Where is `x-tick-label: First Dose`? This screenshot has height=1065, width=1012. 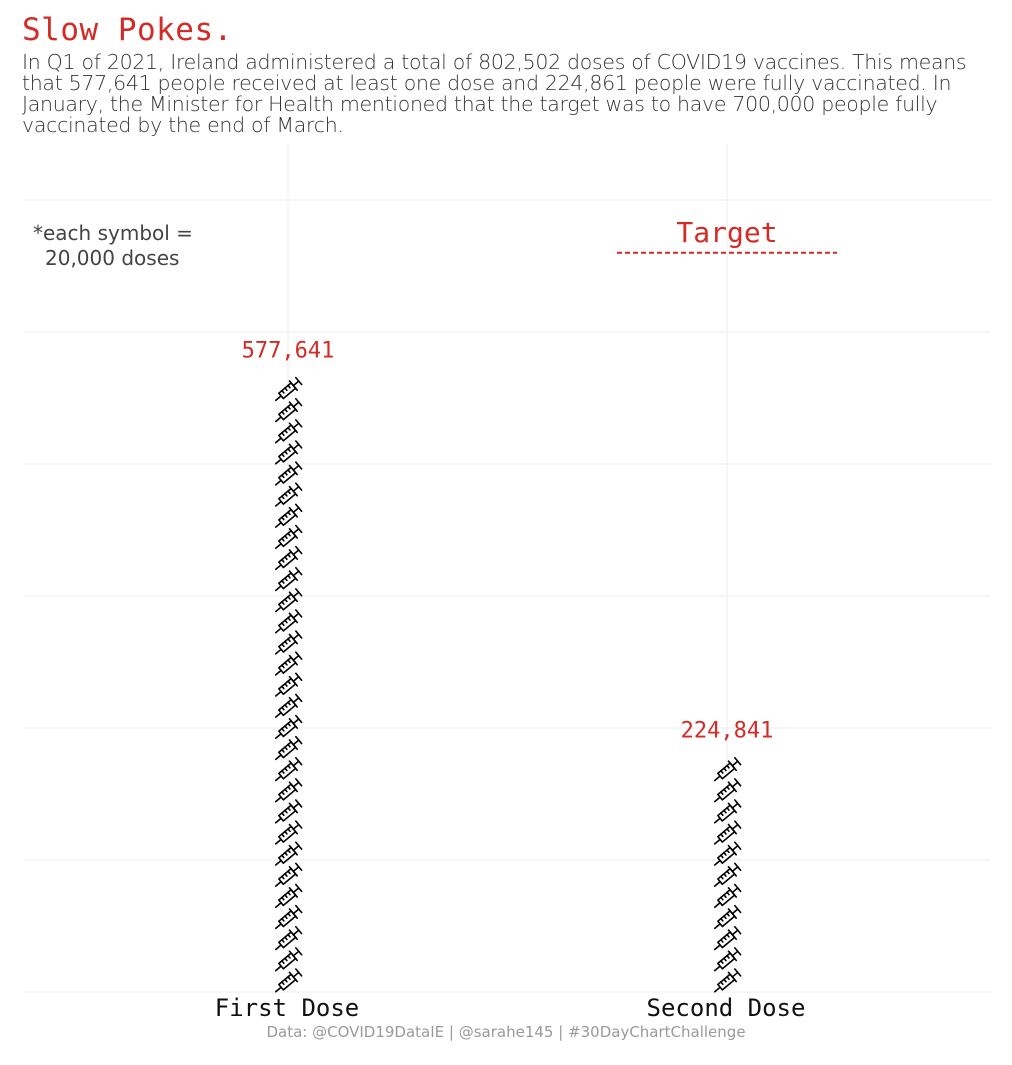
x-tick-label: First Dose is located at coordinates (287, 1007).